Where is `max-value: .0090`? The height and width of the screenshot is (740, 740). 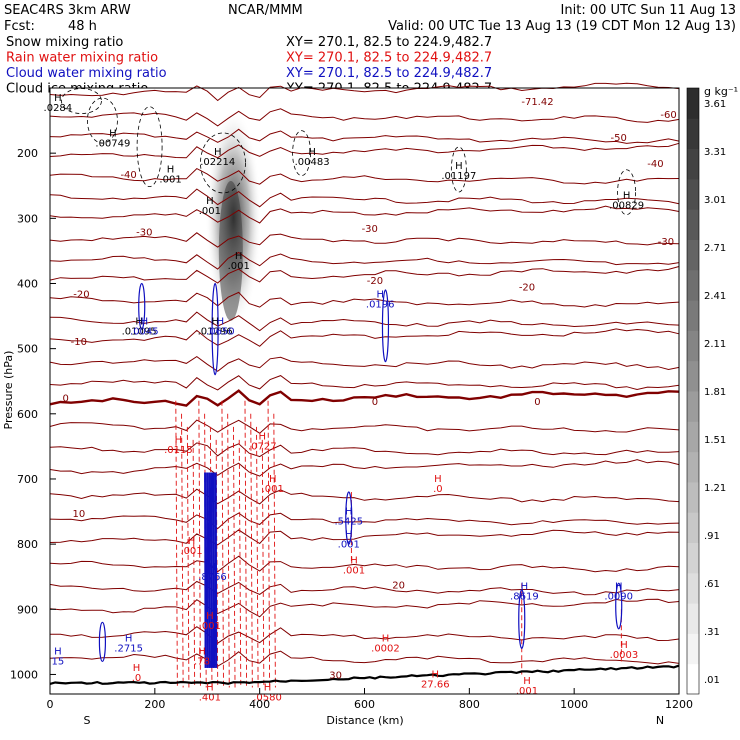 max-value: .0090 is located at coordinates (618, 597).